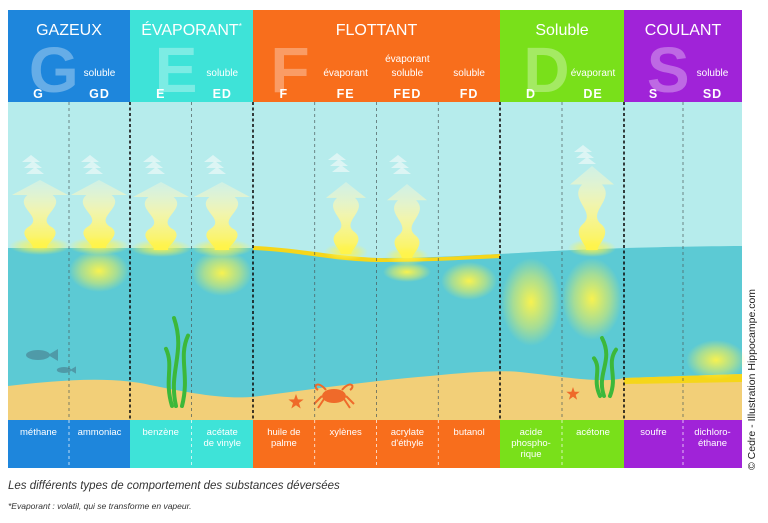 The width and height of the screenshot is (768, 523). Describe the element at coordinates (334, 396) in the screenshot. I see `crab-icon` at that location.